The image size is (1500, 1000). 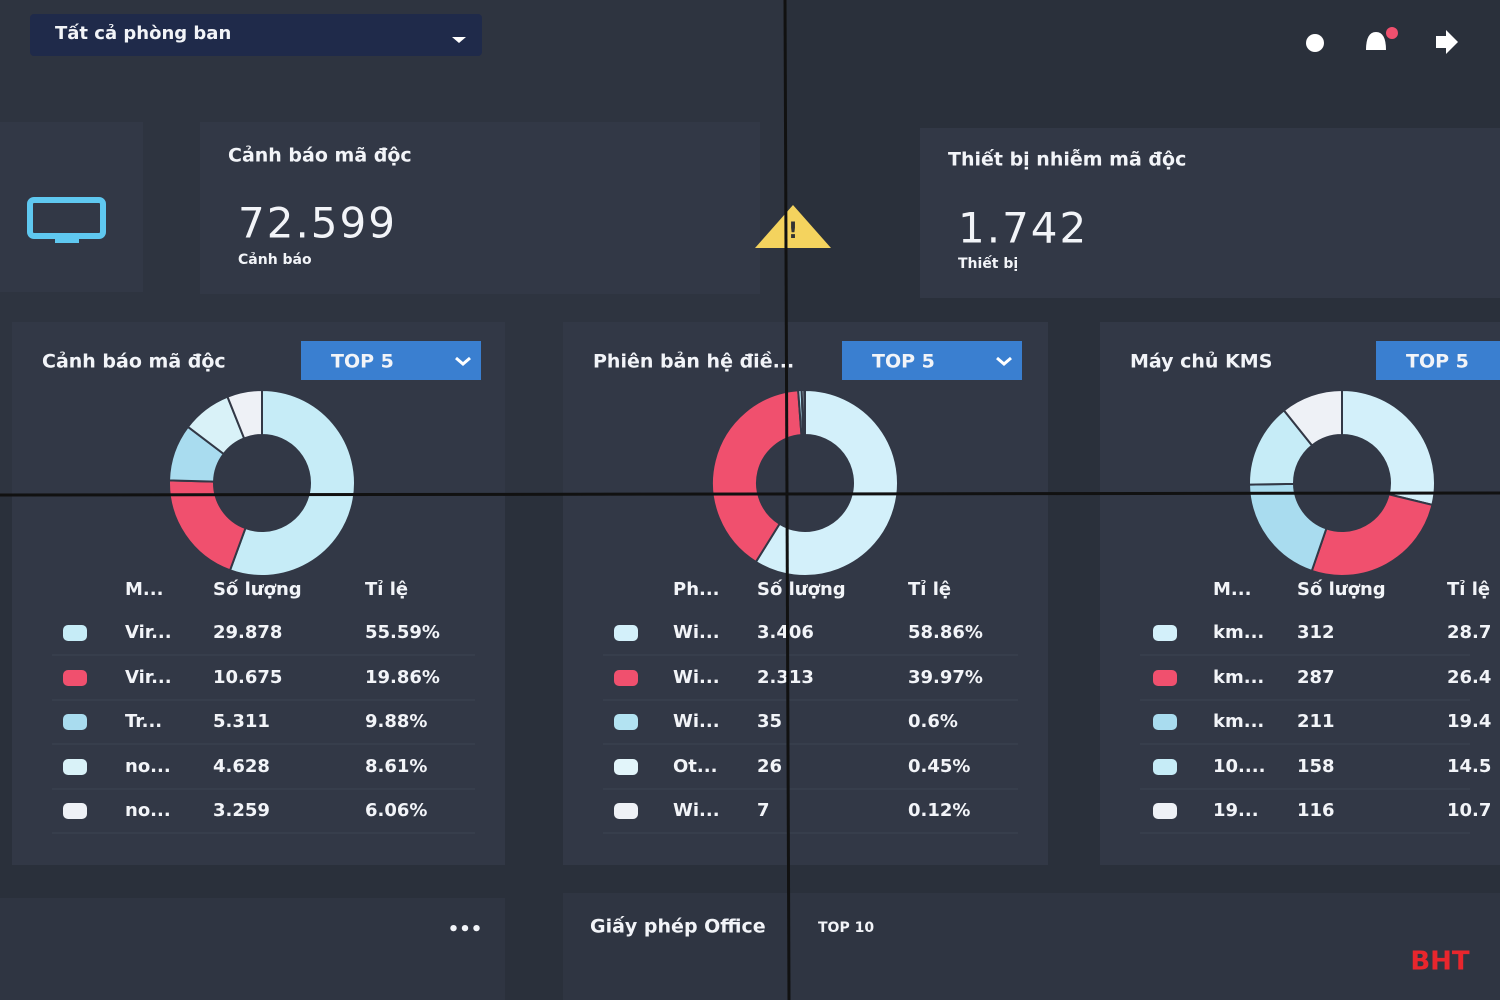 I want to click on logout-icon, so click(x=1447, y=42).